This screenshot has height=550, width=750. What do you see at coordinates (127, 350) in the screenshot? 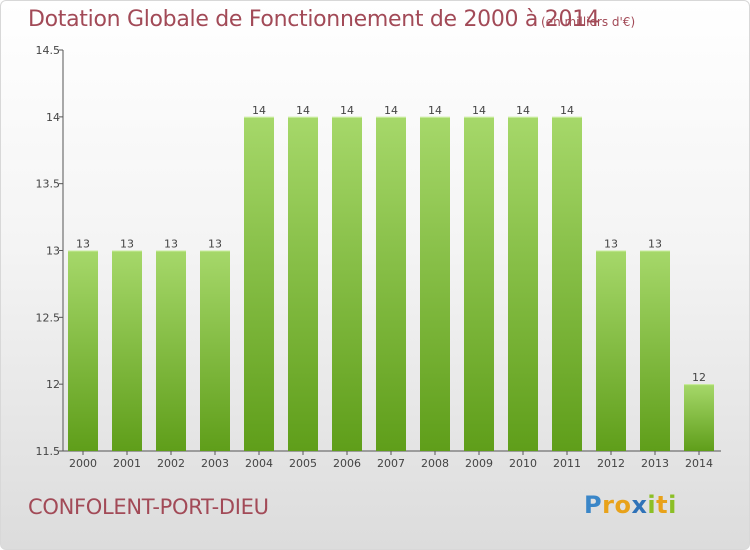
I see `bar-2001` at bounding box center [127, 350].